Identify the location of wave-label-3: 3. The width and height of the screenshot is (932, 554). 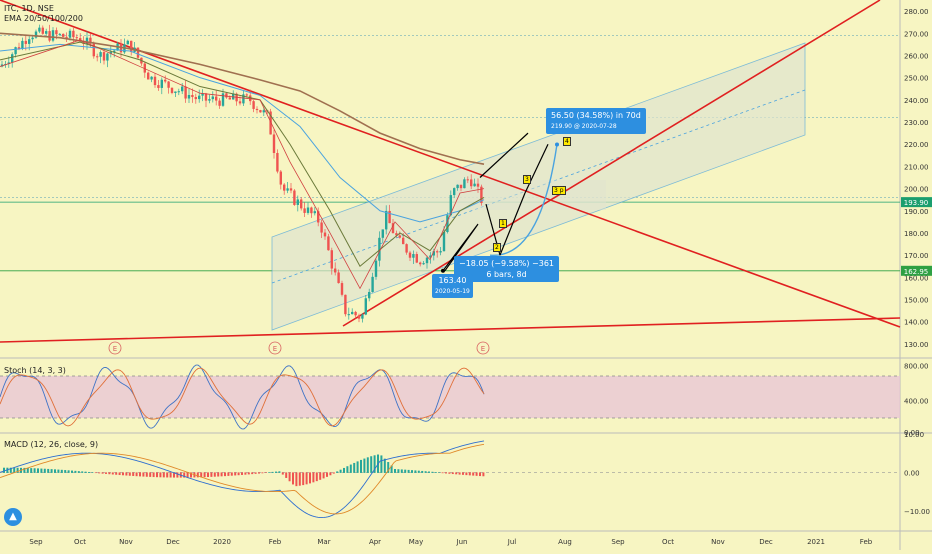
(527, 179).